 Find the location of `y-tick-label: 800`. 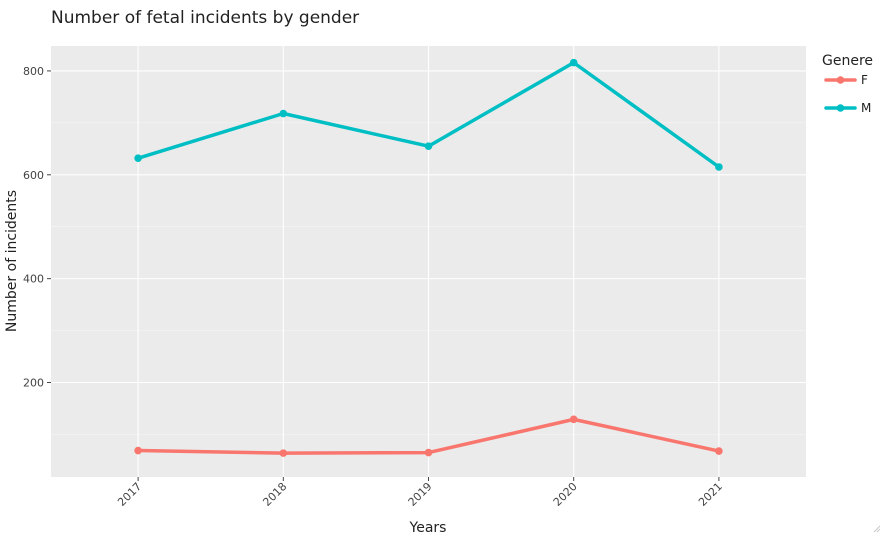

y-tick-label: 800 is located at coordinates (33, 71).